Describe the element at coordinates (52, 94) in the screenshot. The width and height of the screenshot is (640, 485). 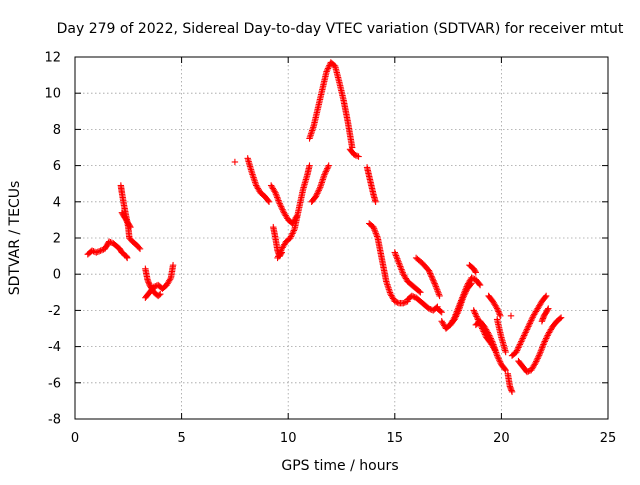
I see `y-tick-label: 10` at that location.